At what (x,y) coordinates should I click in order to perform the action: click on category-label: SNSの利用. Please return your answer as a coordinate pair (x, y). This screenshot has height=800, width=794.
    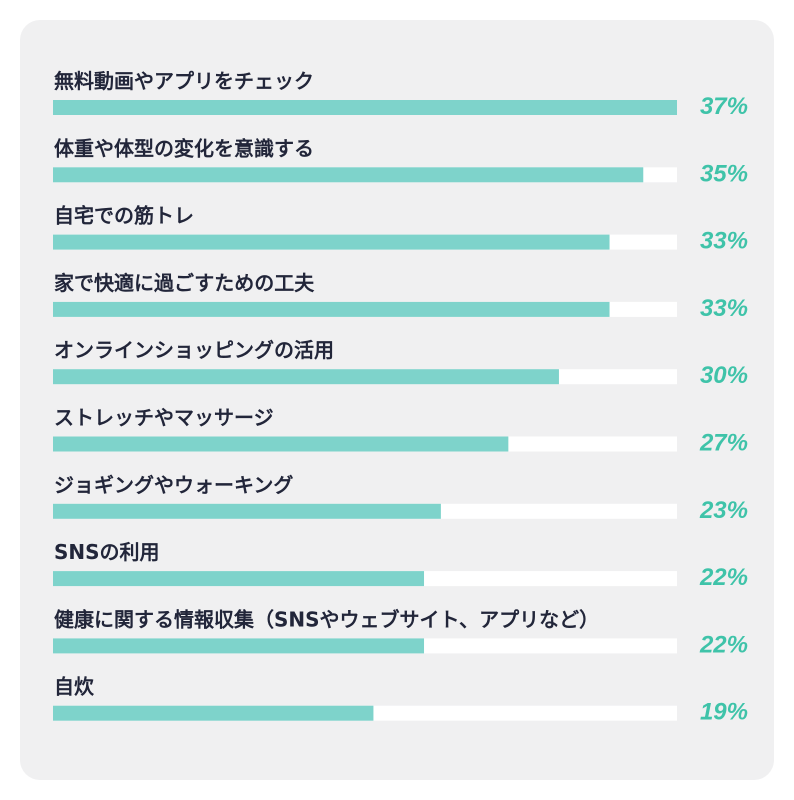
    Looking at the image, I should click on (107, 552).